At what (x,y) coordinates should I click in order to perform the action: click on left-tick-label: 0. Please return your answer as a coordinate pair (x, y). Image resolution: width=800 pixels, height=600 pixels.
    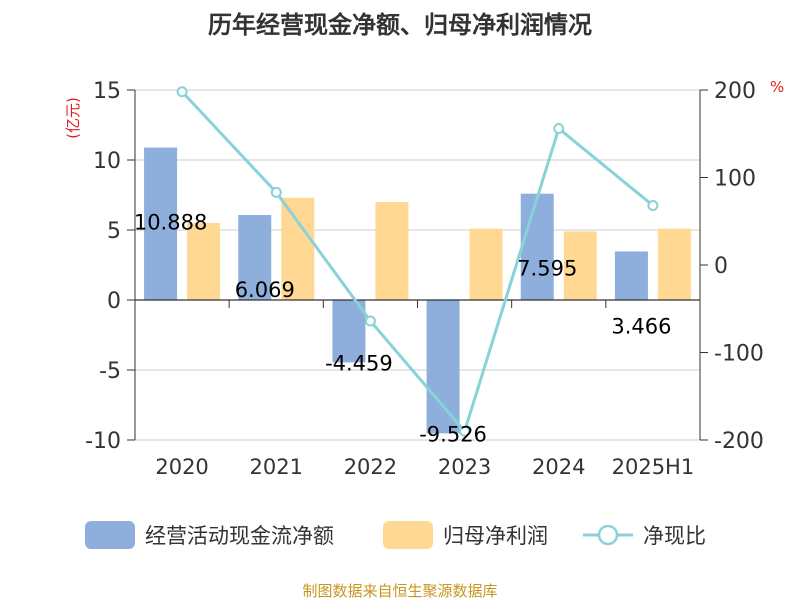
    Looking at the image, I should click on (114, 301).